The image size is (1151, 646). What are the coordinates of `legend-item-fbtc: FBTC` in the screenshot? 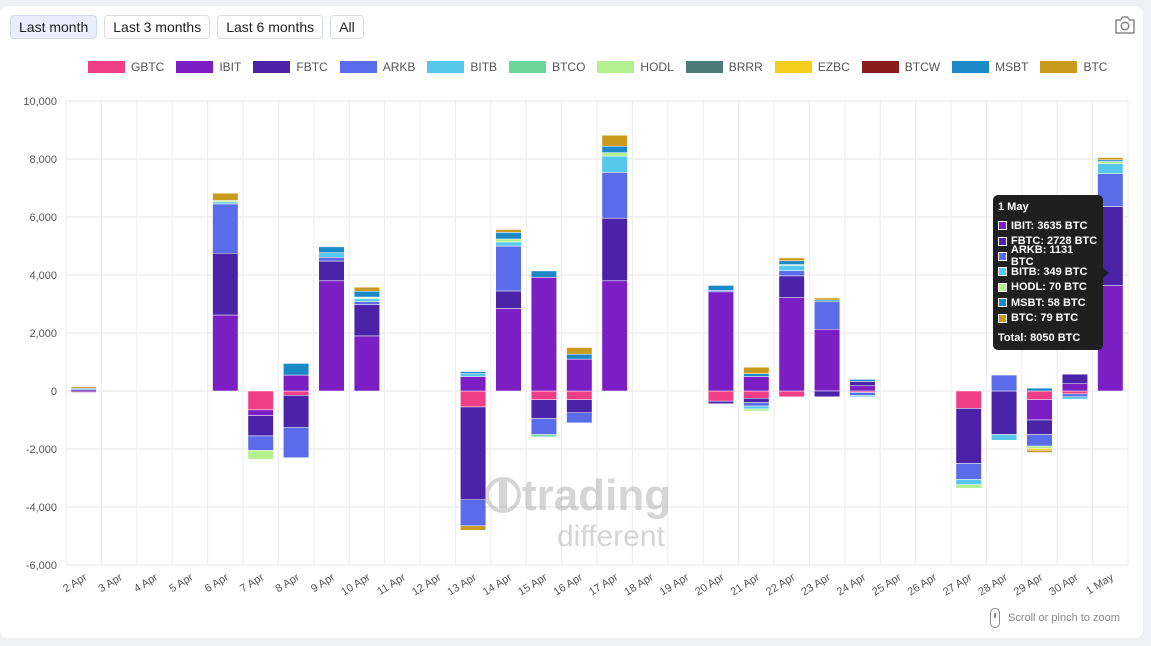 It's located at (290, 67).